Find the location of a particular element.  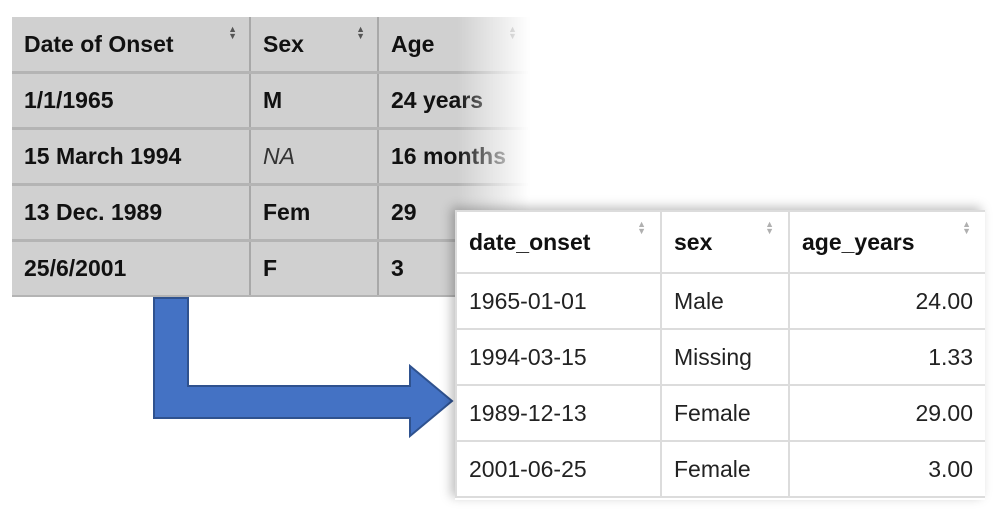

clean-cell-age: 3.00 is located at coordinates (886, 469).